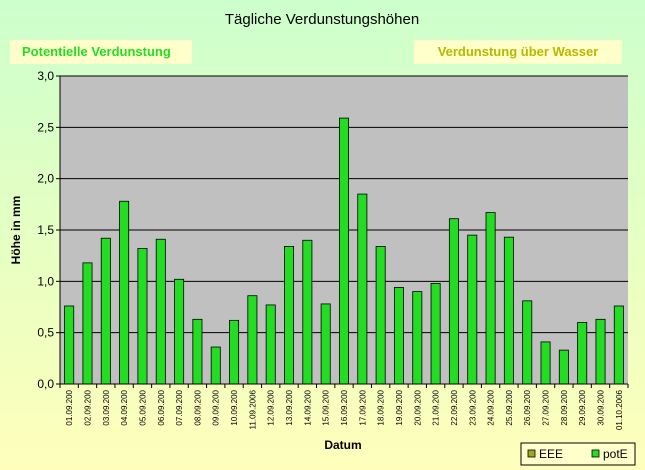 This screenshot has height=470, width=645. I want to click on x-tick-label: 25.09.200, so click(509, 407).